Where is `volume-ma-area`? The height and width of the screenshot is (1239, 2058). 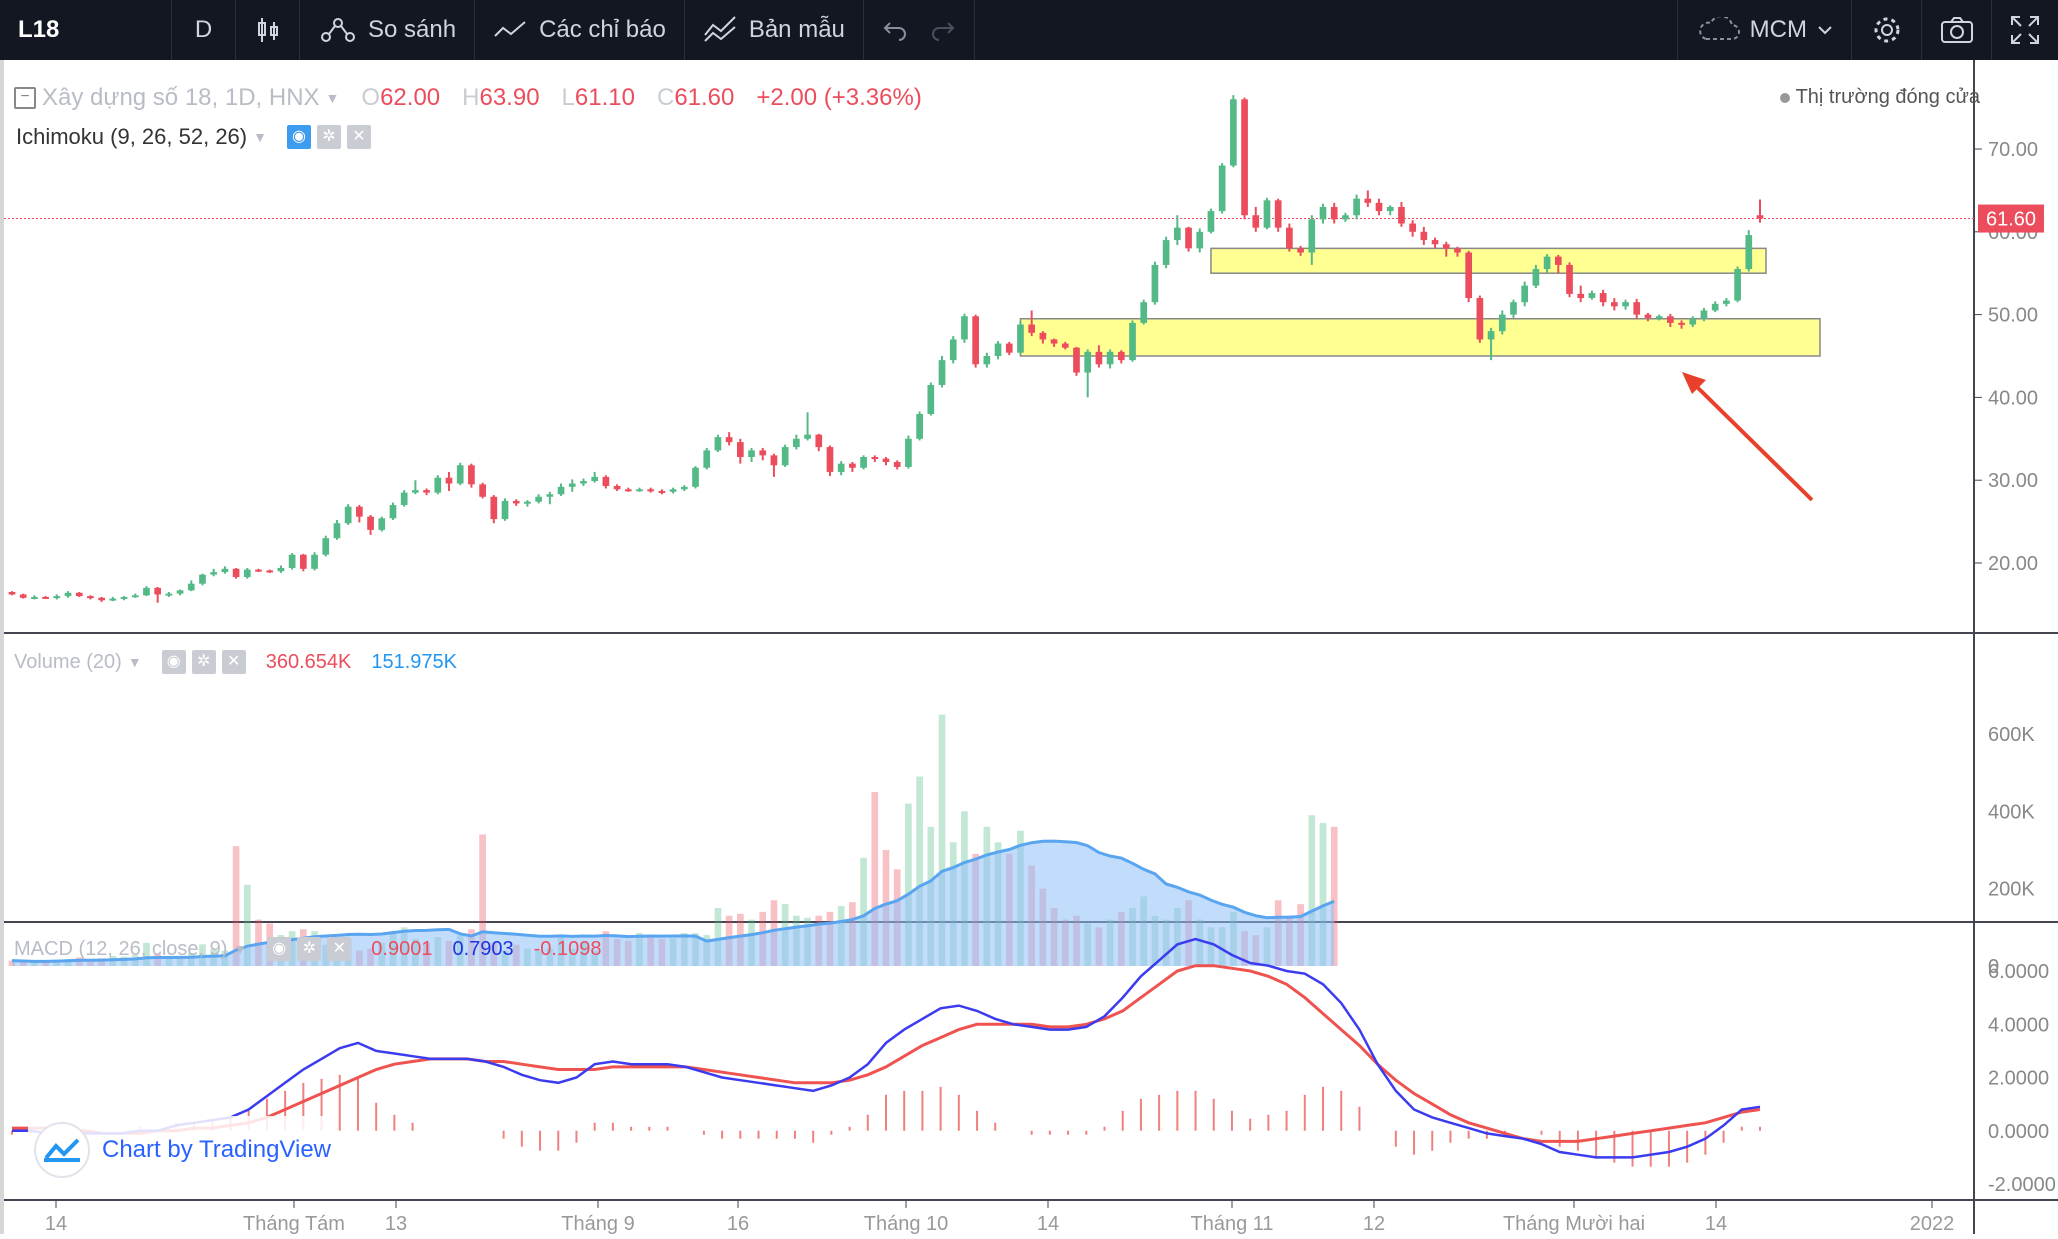 volume-ma-area is located at coordinates (673, 903).